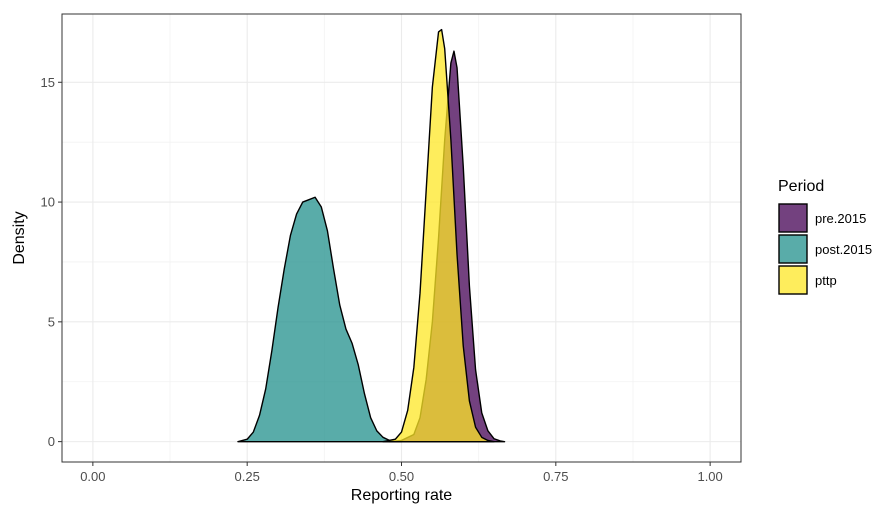  I want to click on y-tick-label: 5, so click(51, 321).